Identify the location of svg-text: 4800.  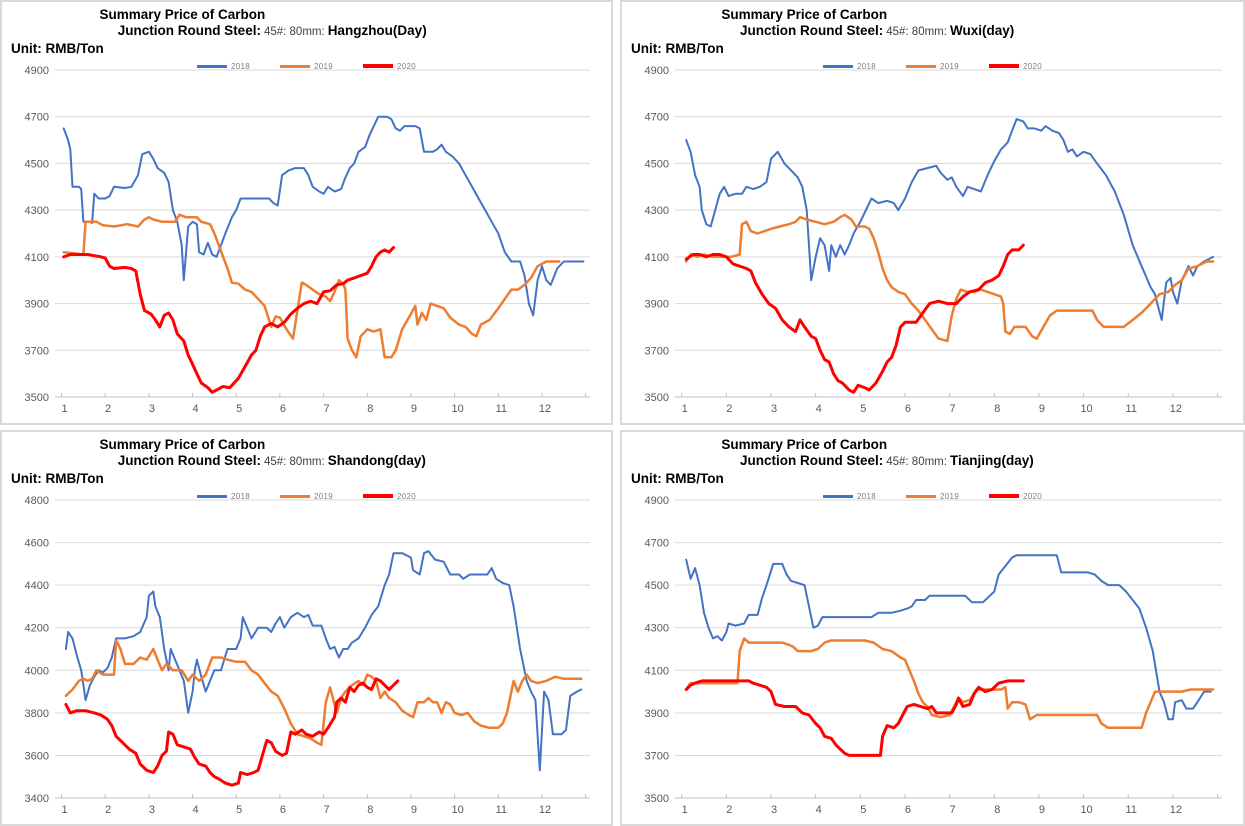
(37, 501).